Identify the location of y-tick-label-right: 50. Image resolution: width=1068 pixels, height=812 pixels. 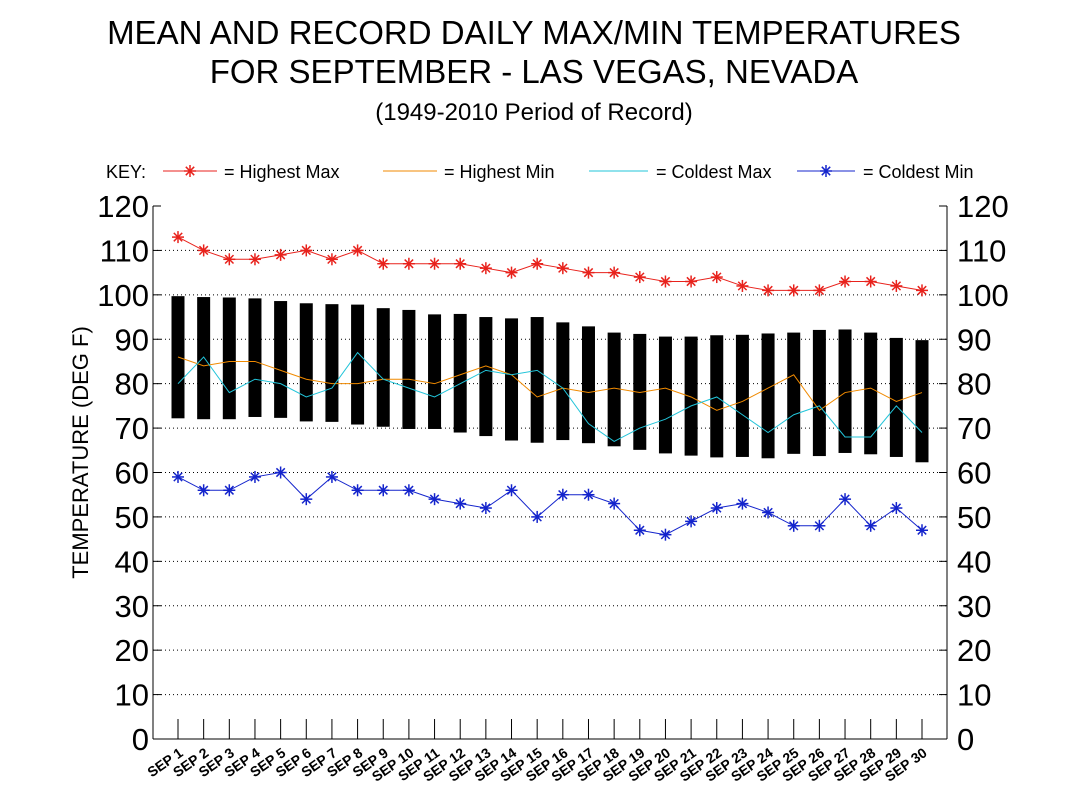
(974, 517).